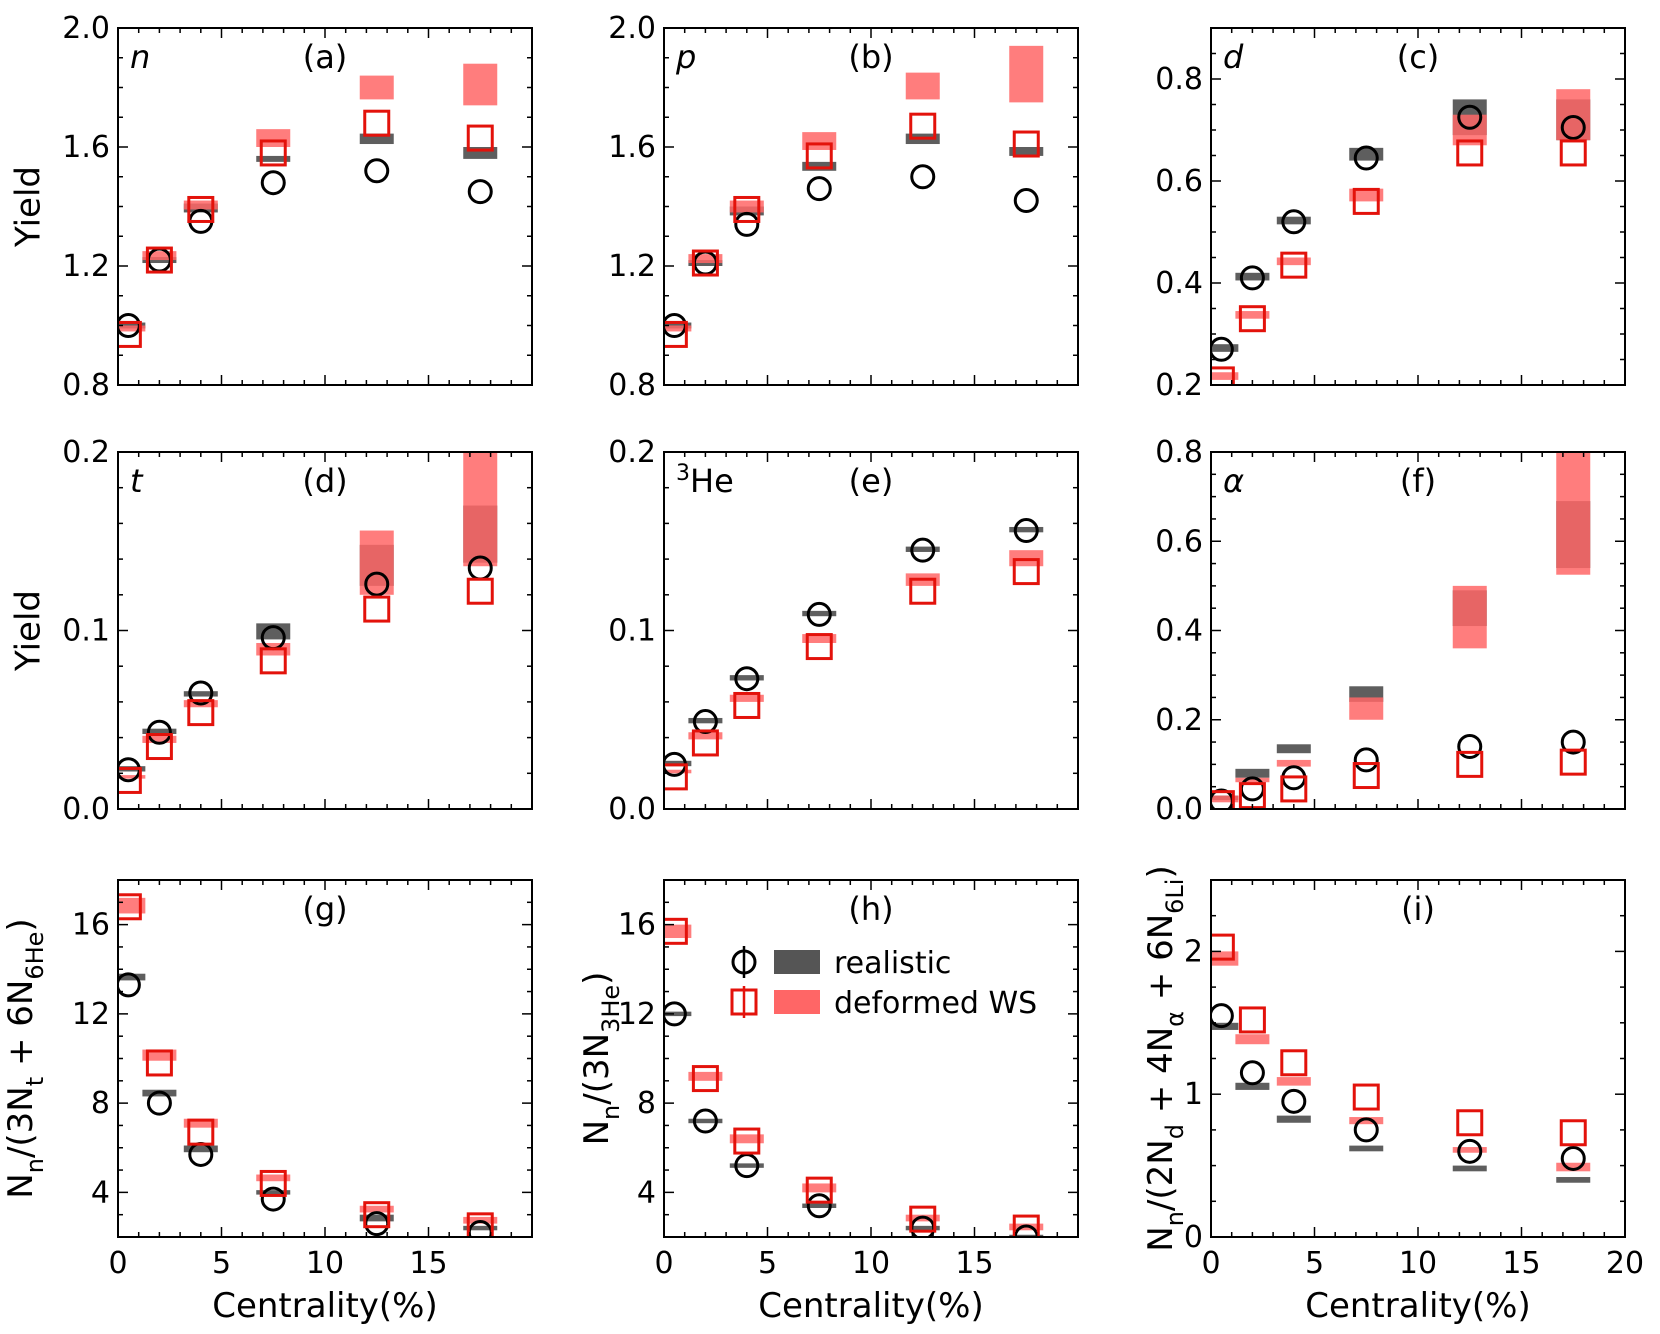 Image resolution: width=1660 pixels, height=1334 pixels. What do you see at coordinates (306, 228) in the screenshot?
I see `markers-a` at bounding box center [306, 228].